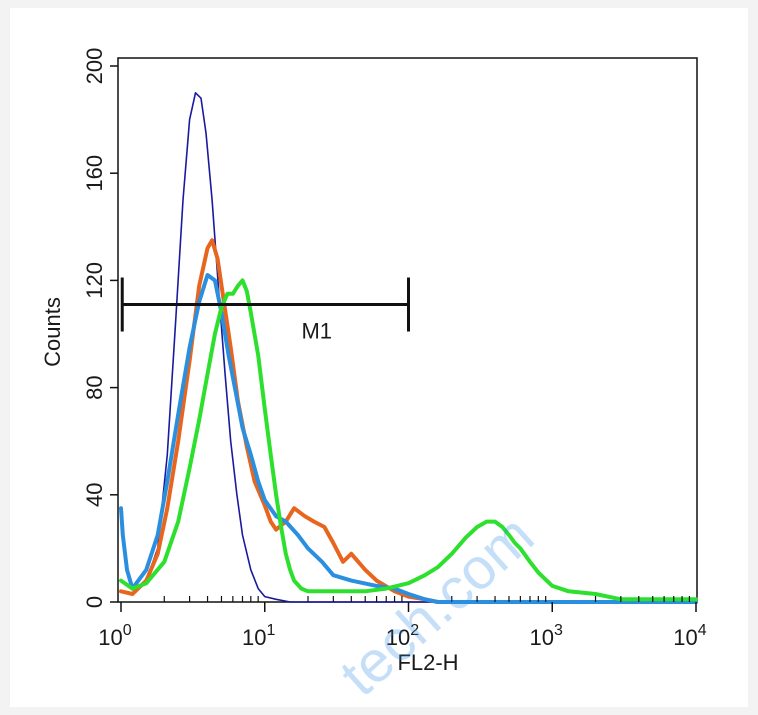 The width and height of the screenshot is (758, 715). I want to click on y-axis: 0 40 80 120 160 200, so click(100, 328).